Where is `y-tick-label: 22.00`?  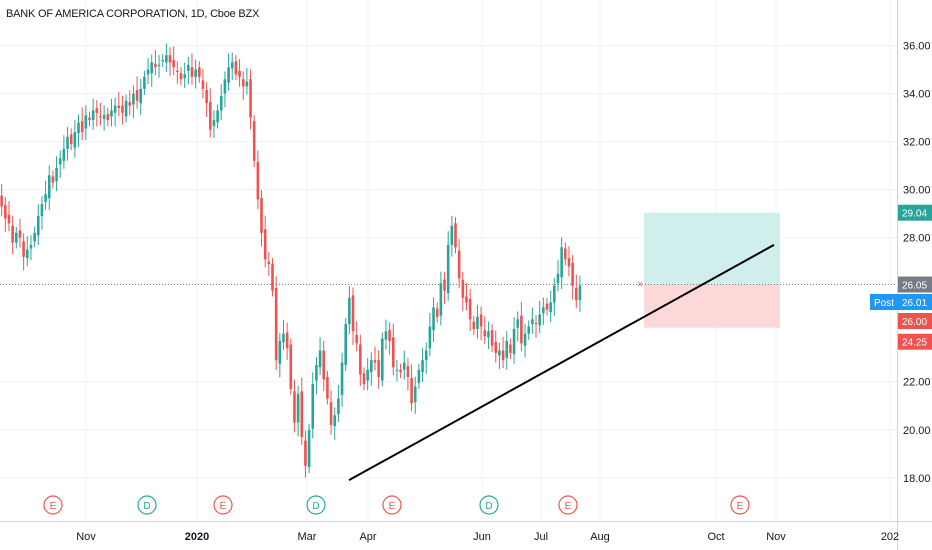 y-tick-label: 22.00 is located at coordinates (917, 383).